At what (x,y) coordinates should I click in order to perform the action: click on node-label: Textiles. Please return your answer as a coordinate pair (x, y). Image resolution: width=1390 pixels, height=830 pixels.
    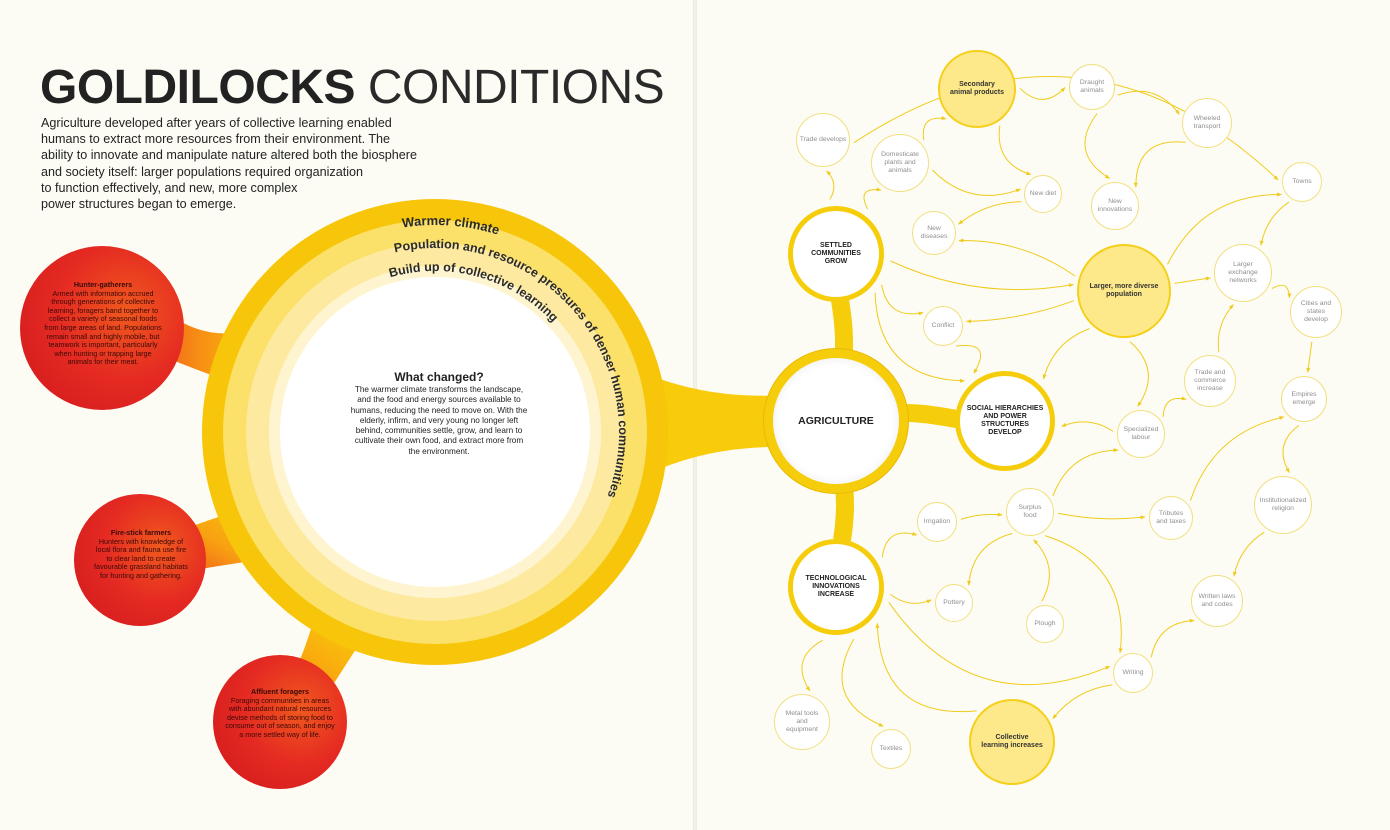
    Looking at the image, I should click on (891, 748).